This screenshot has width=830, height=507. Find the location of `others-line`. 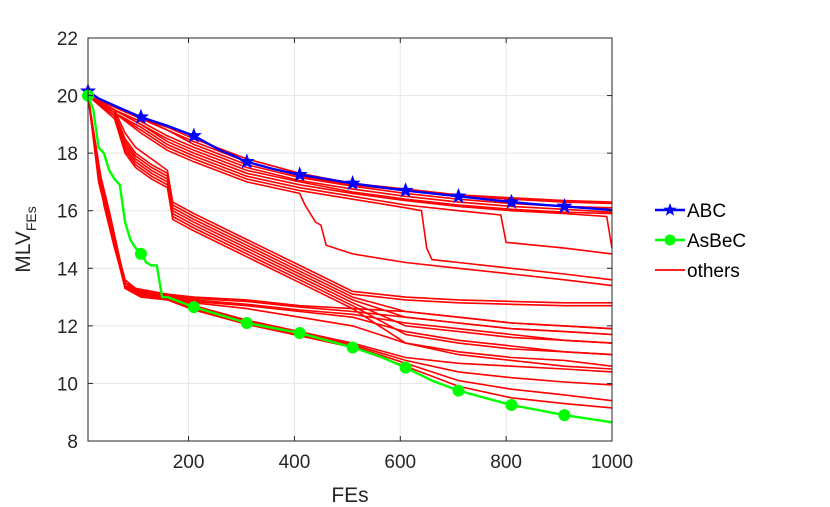

others-line is located at coordinates (350, 153).